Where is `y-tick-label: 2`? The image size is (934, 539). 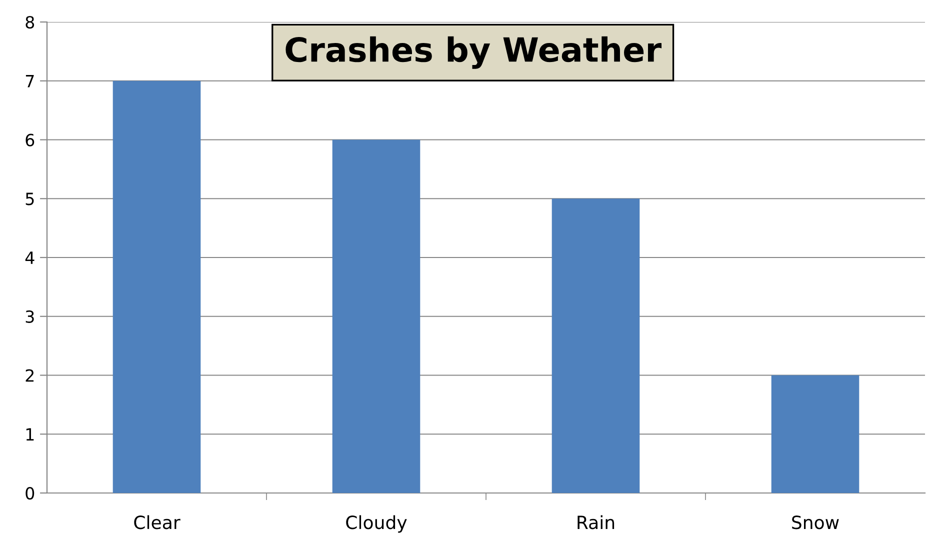
y-tick-label: 2 is located at coordinates (30, 375).